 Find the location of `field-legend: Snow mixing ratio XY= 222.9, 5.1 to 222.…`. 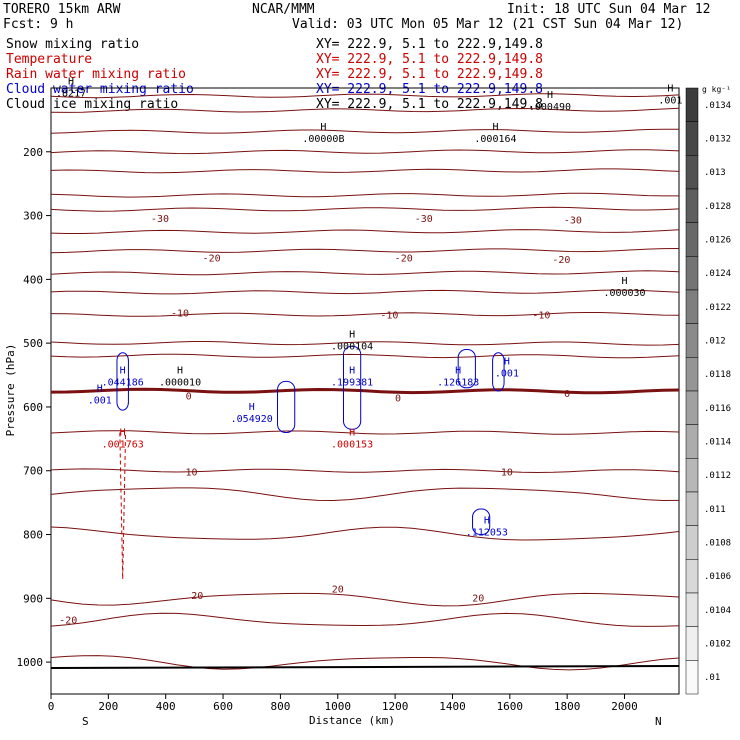

field-legend: Snow mixing ratio XY= 222.9, 5.1 to 222.… is located at coordinates (274, 74).